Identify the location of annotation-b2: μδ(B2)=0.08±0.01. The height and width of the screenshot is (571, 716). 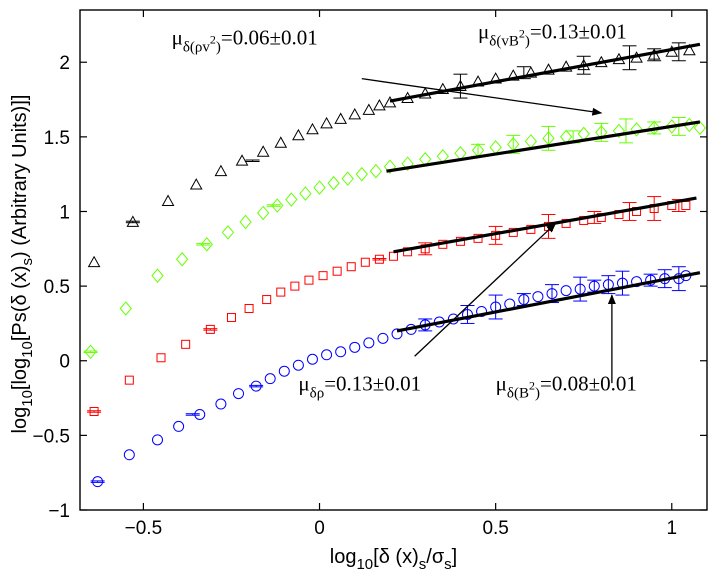
(566, 387).